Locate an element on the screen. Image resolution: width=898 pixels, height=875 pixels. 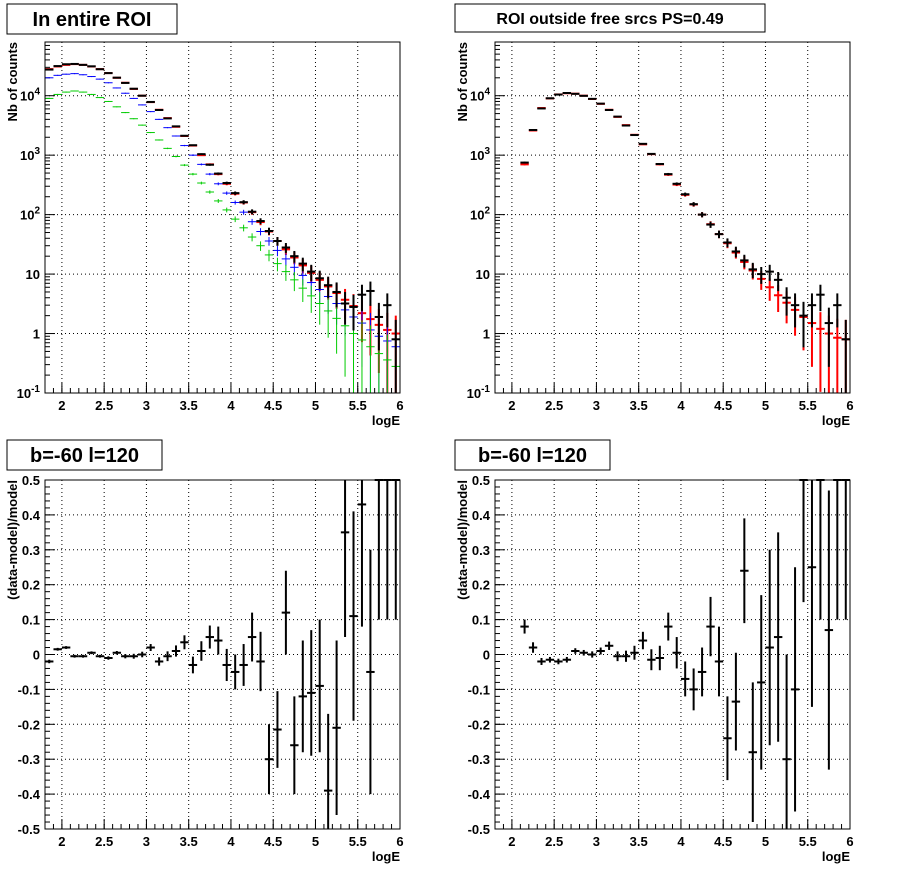
chart-title: In entire ROI is located at coordinates (92, 20).